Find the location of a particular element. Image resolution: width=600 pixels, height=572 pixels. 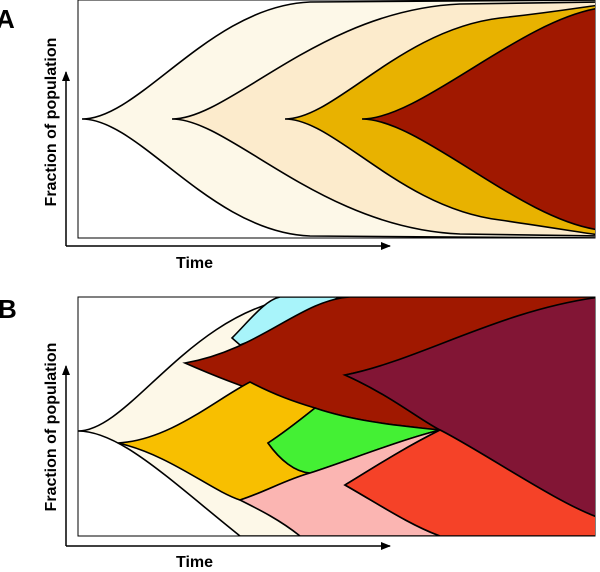

panel-b-letter: B is located at coordinates (8, 309).